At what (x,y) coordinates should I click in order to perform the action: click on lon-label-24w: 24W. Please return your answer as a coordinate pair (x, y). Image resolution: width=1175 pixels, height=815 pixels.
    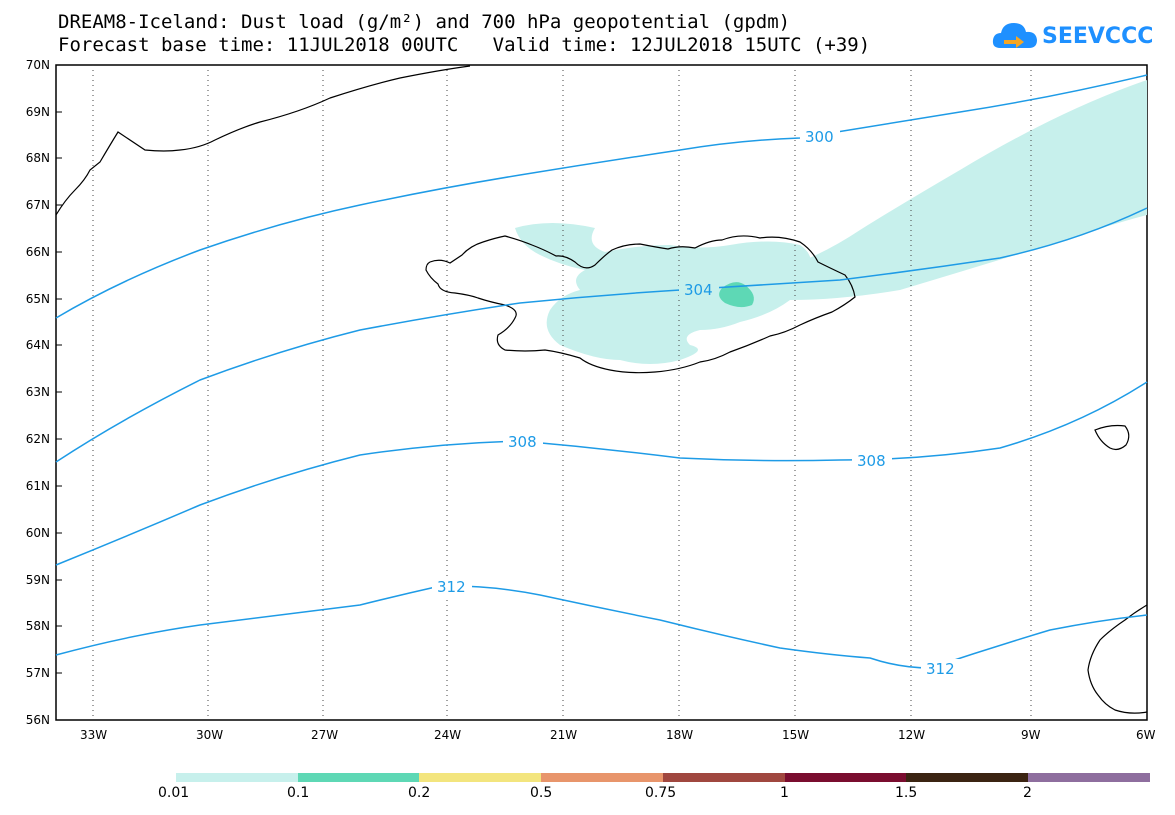
    Looking at the image, I should click on (448, 735).